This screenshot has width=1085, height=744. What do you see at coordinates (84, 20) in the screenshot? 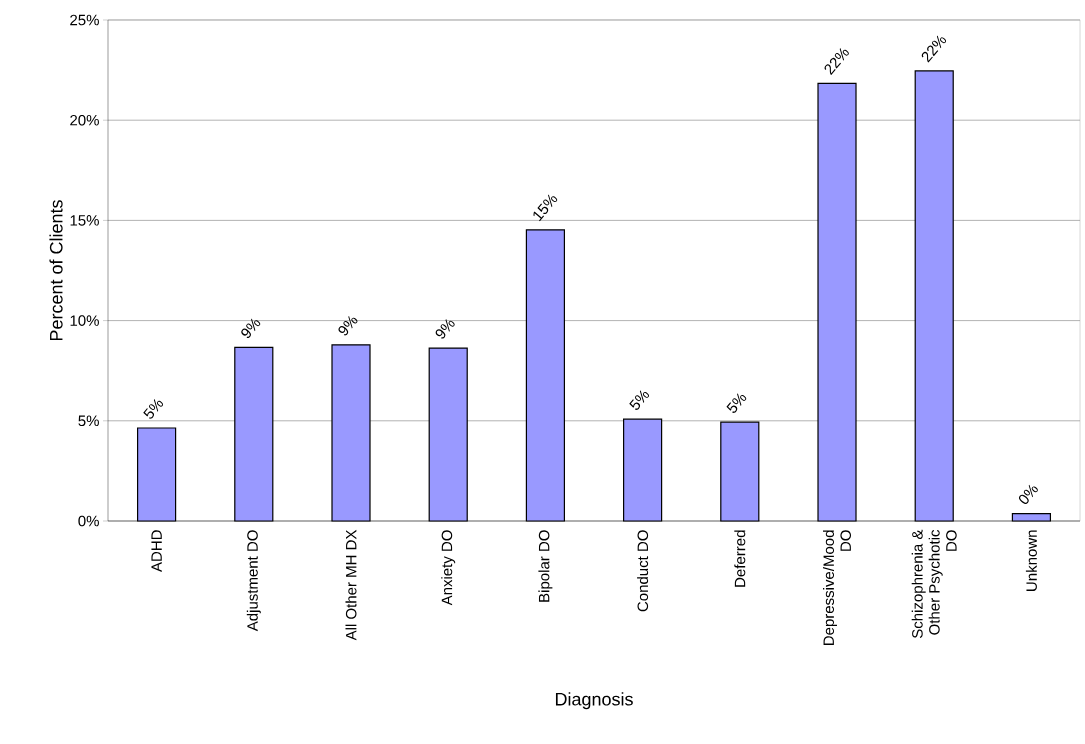
I see `y-tick-label: 25%` at bounding box center [84, 20].